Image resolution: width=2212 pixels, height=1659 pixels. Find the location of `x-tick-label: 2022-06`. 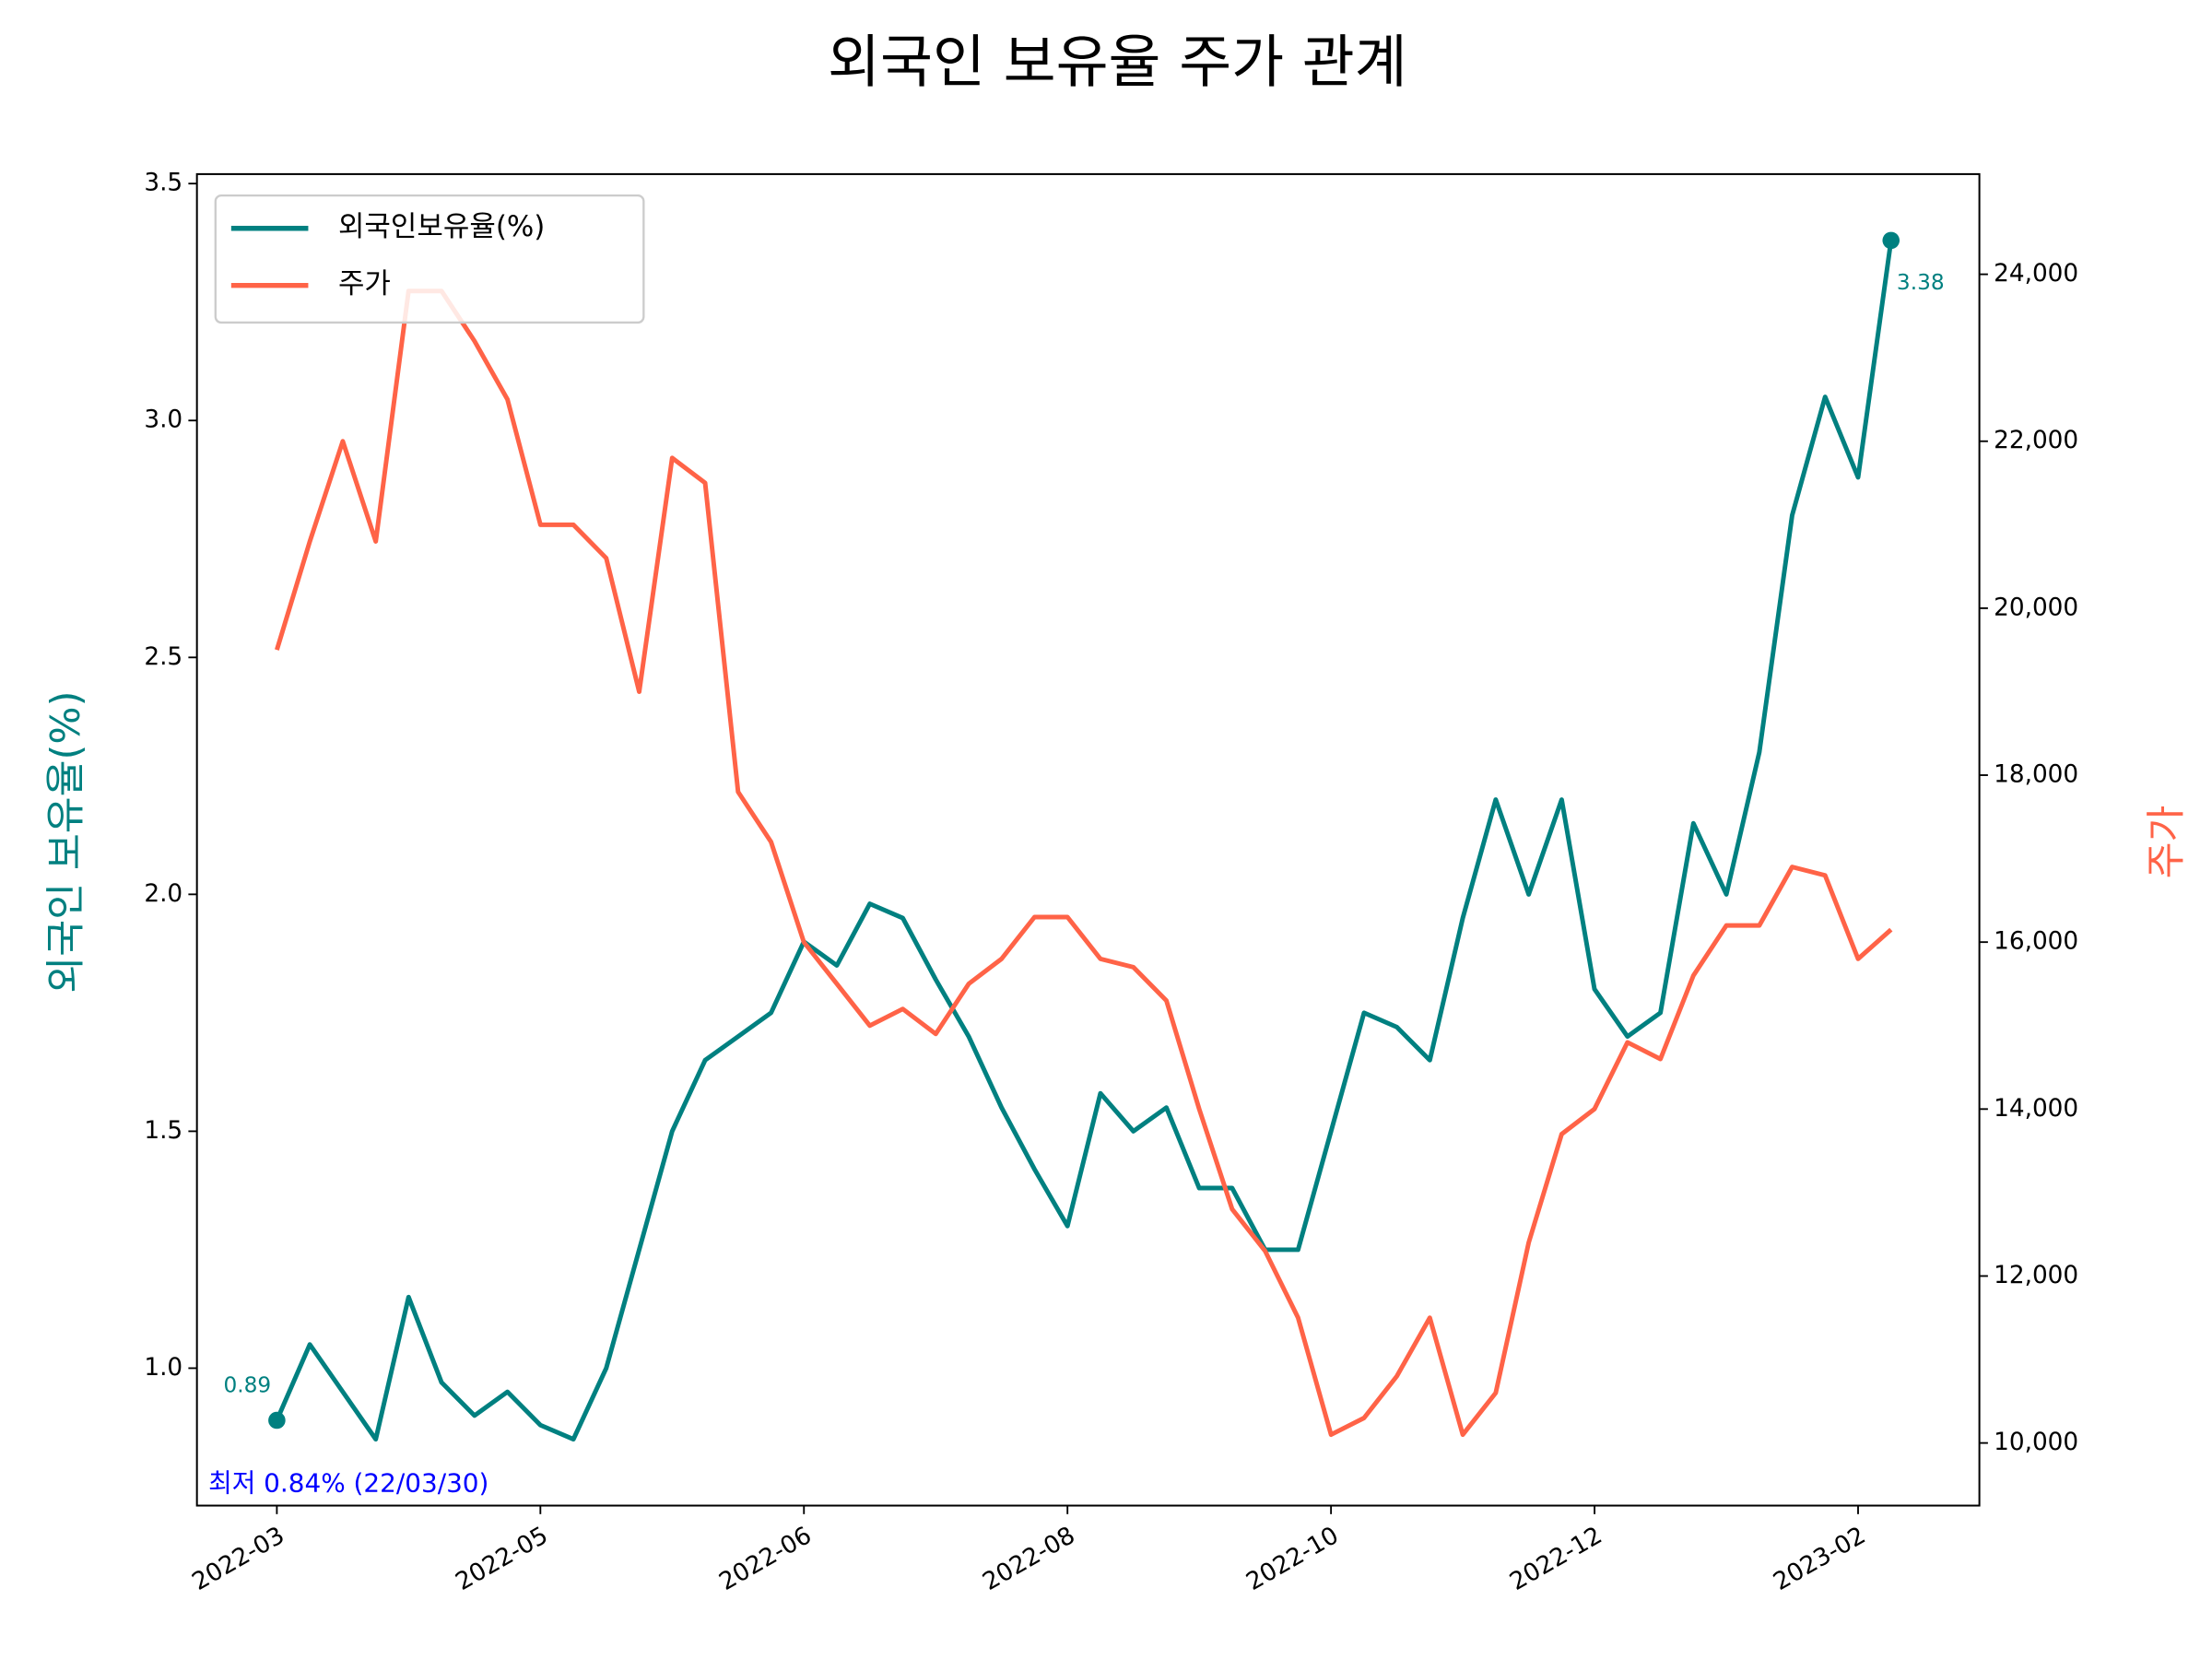

x-tick-label: 2022-06 is located at coordinates (765, 1559).